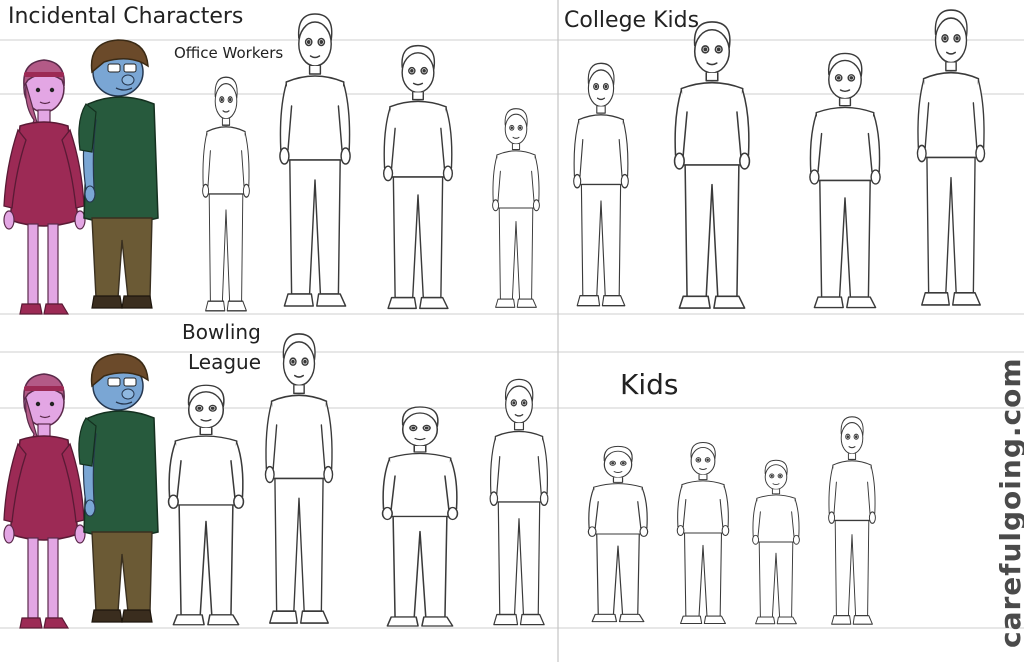 This screenshot has height=662, width=1024. I want to click on title-office-workers: Office Workers, so click(229, 53).